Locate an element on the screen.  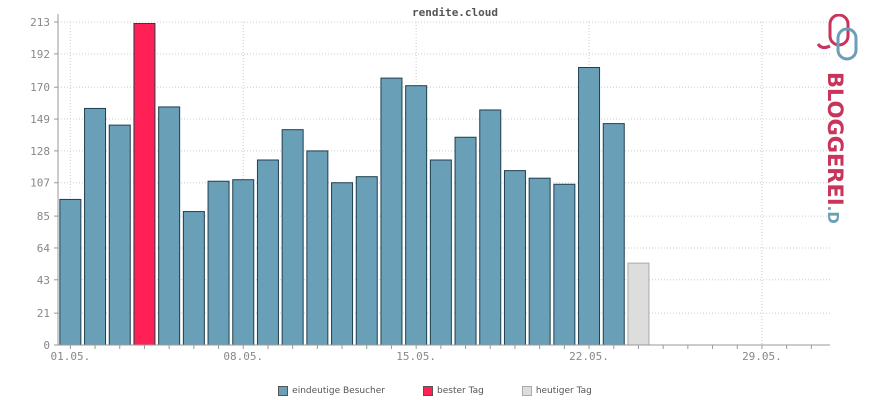
y-tick-label: 0 is located at coordinates (46, 345).